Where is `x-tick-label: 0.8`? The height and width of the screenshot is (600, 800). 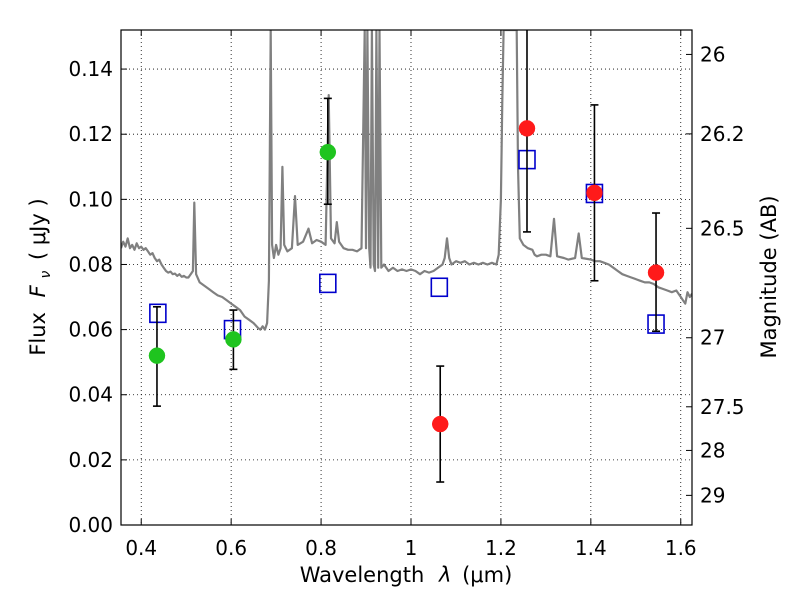
x-tick-label: 0.8 is located at coordinates (321, 548).